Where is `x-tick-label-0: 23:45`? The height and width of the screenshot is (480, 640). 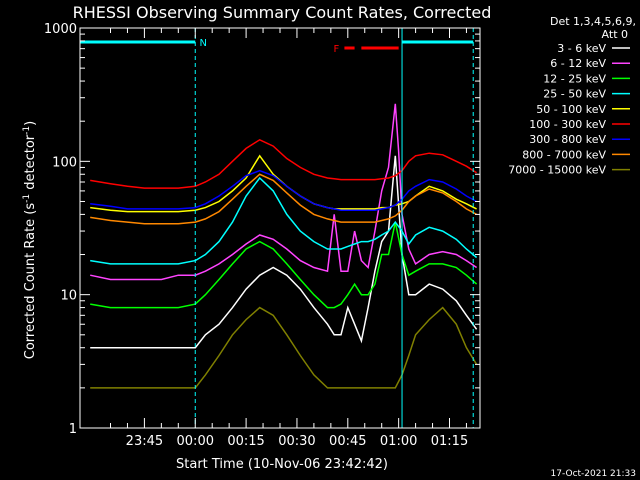 x-tick-label-0: 23:45 is located at coordinates (144, 441).